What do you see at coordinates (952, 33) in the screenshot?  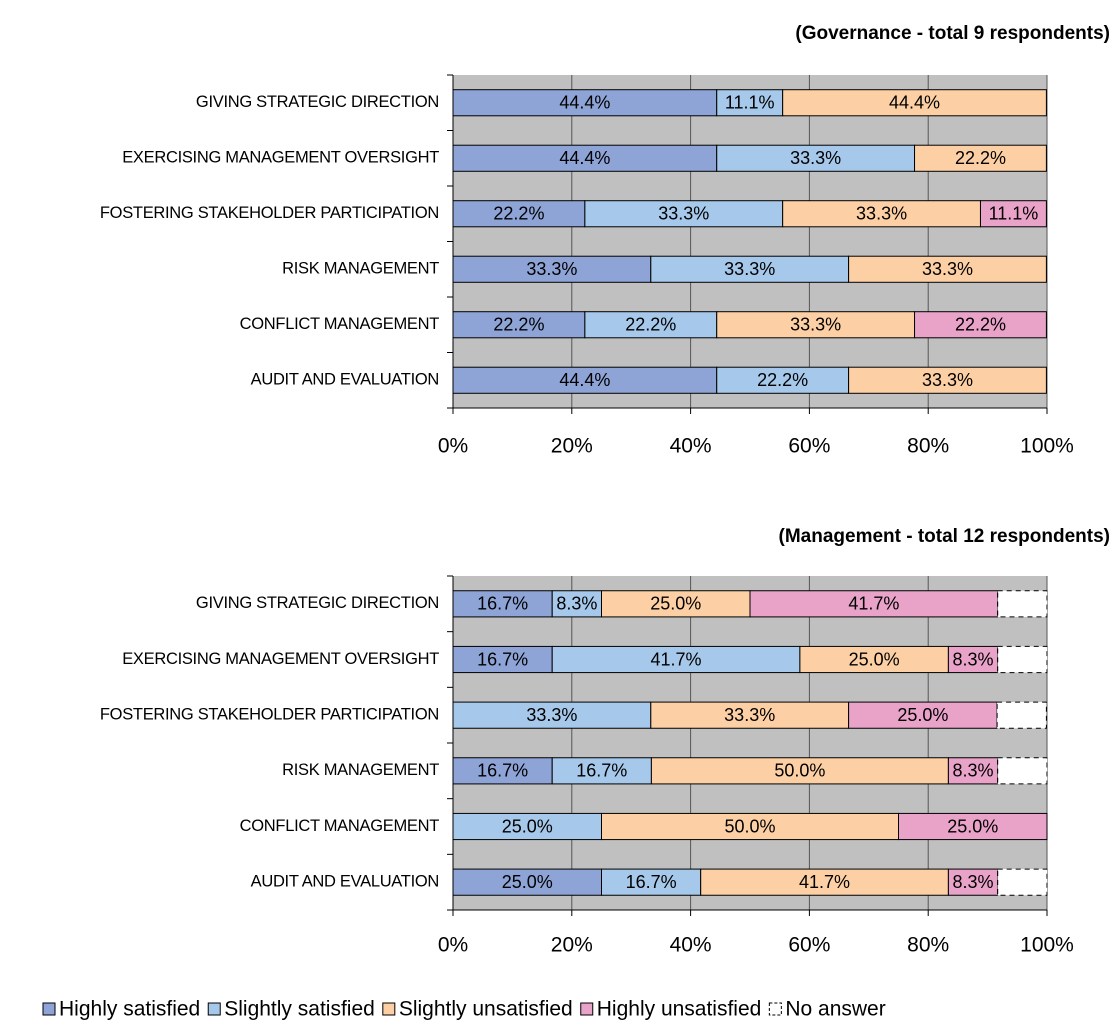 I see `chart-title: (Governance - total 9 respondents)` at bounding box center [952, 33].